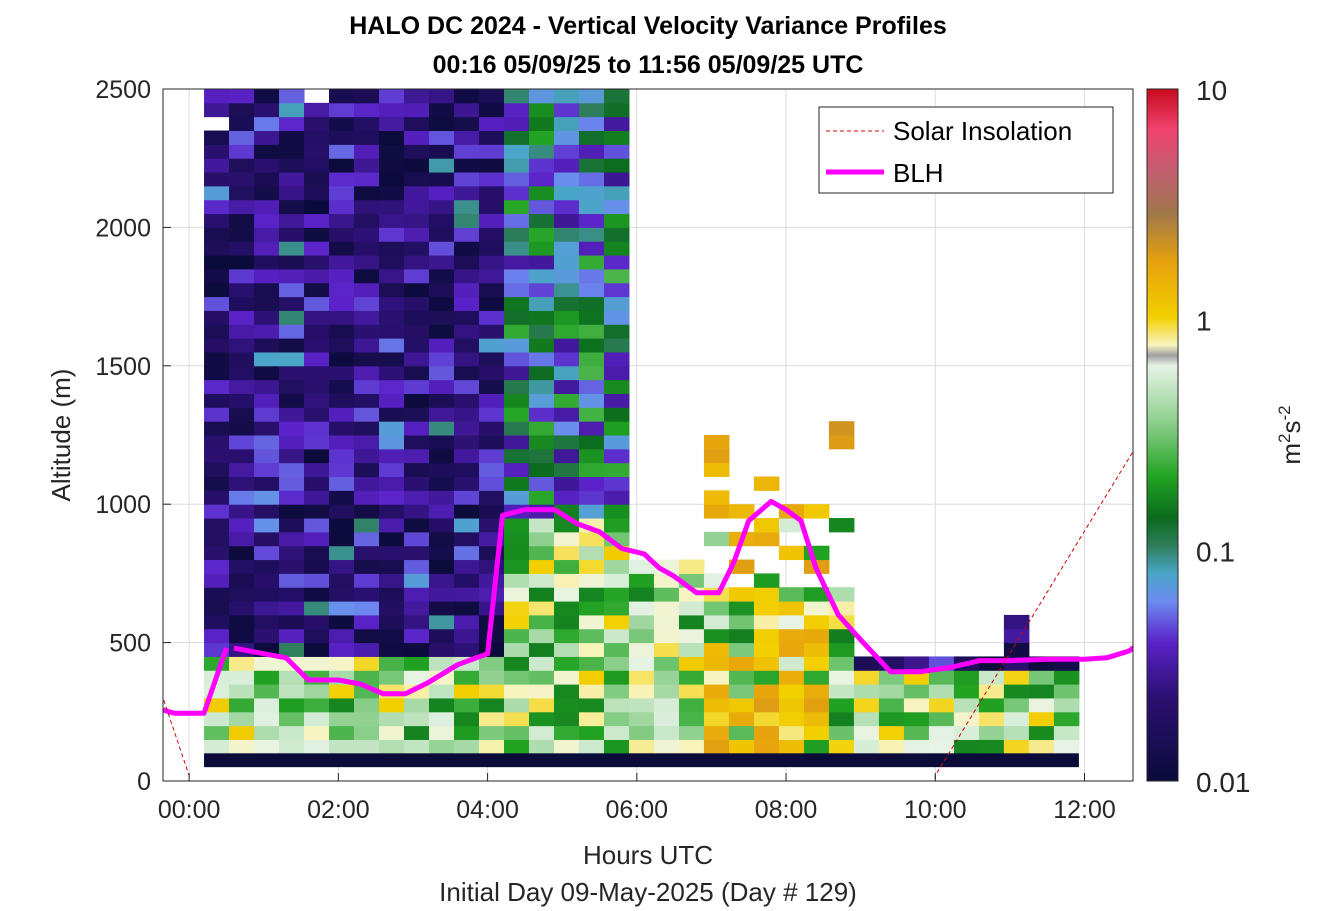 This screenshot has height=911, width=1343. I want to click on blh-line, so click(683, 597).